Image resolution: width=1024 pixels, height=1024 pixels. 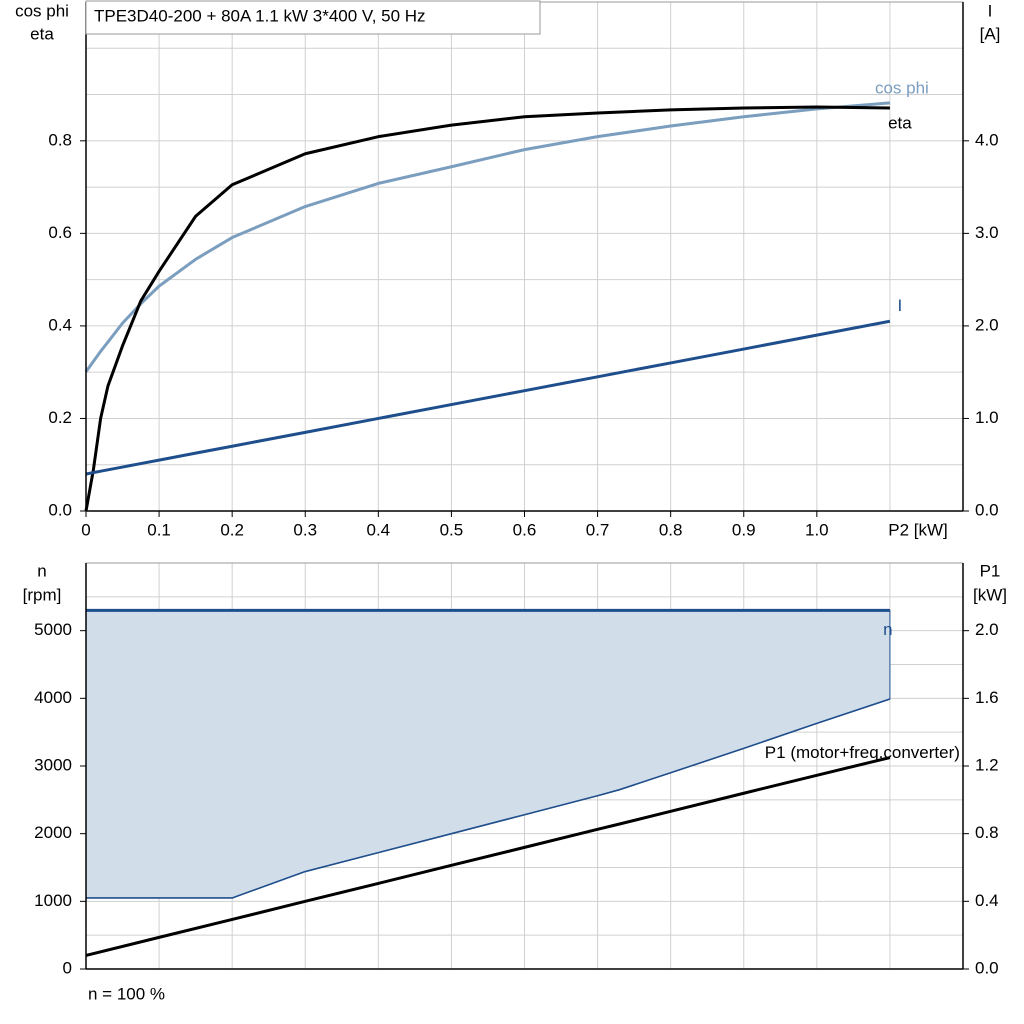 What do you see at coordinates (900, 305) in the screenshot?
I see `series-label: I` at bounding box center [900, 305].